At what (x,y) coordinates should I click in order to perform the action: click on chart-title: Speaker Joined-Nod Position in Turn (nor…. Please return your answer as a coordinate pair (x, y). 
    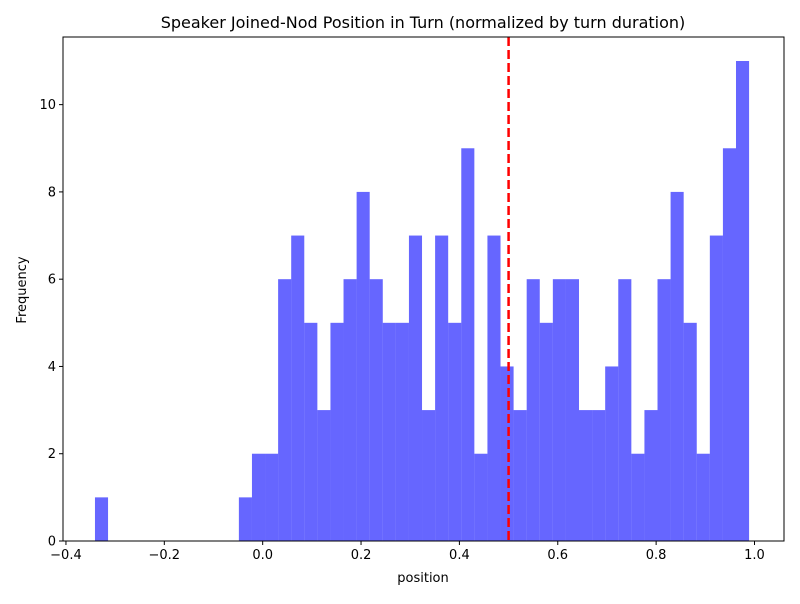
    Looking at the image, I should click on (423, 22).